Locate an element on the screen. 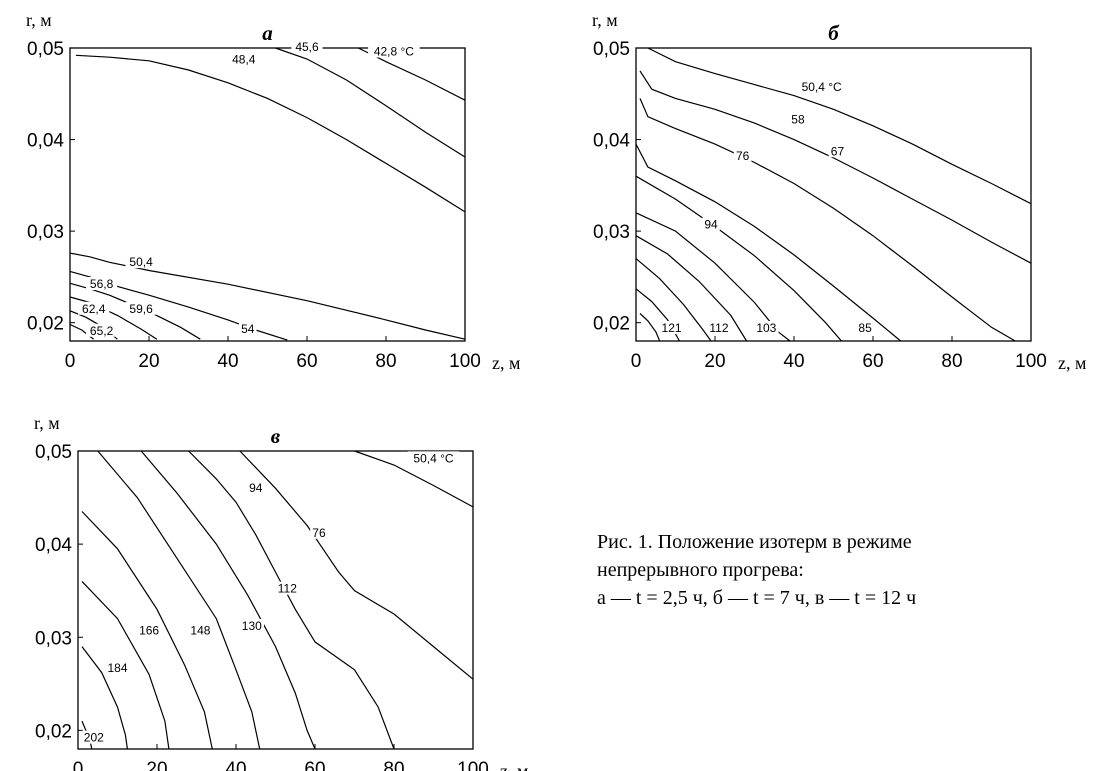 The height and width of the screenshot is (771, 1099). contour-label: 56,8 is located at coordinates (102, 284).